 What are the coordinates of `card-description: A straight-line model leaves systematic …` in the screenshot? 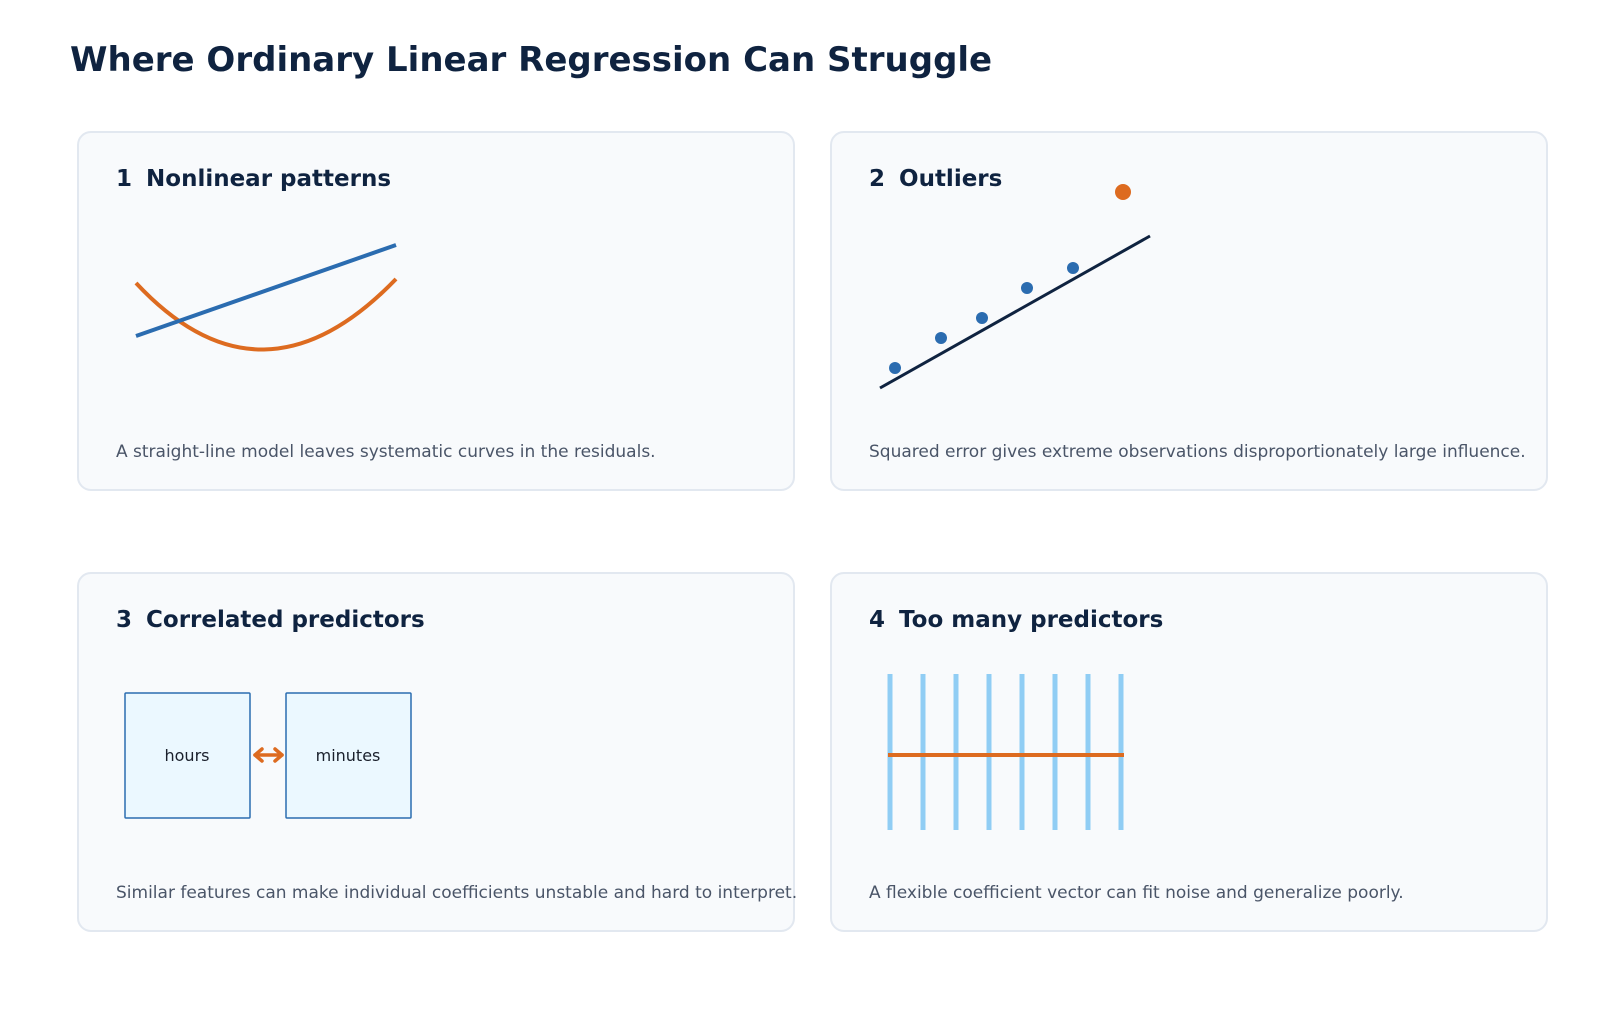 It's located at (386, 452).